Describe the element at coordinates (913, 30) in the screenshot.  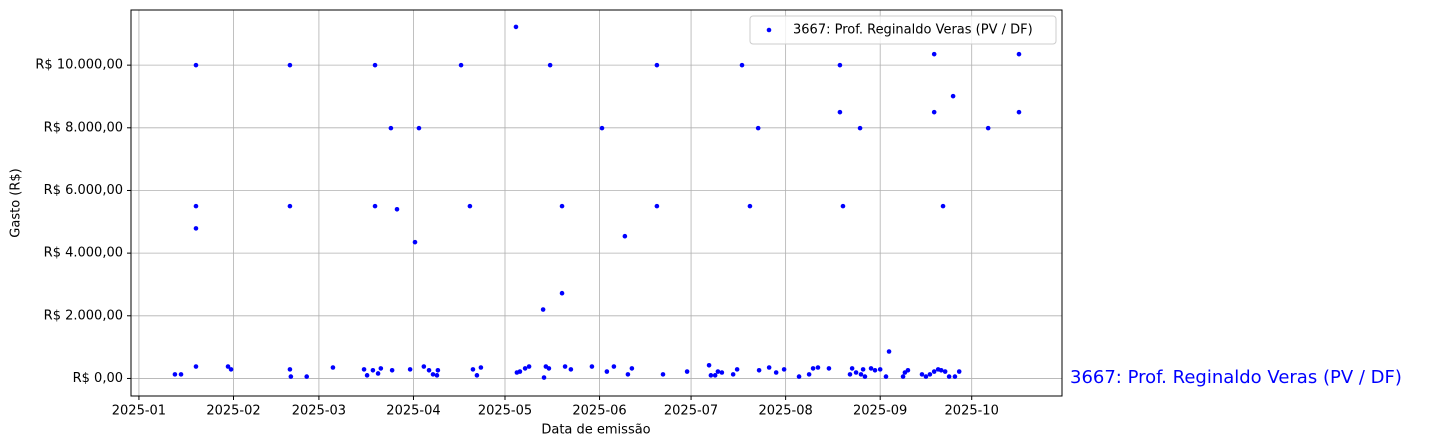
I see `legend-label: 3667: Prof. Reginaldo Veras (PV / DF)` at that location.